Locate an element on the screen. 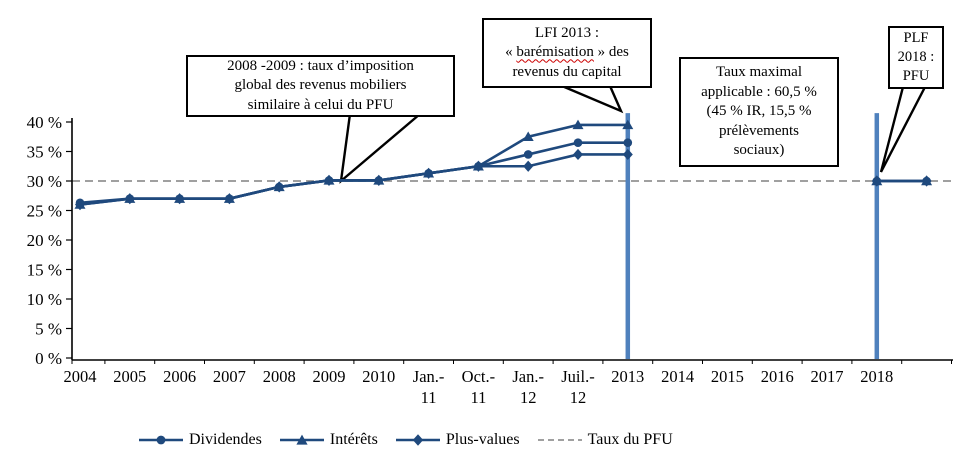  legend-label: Taux du PFU is located at coordinates (630, 439).